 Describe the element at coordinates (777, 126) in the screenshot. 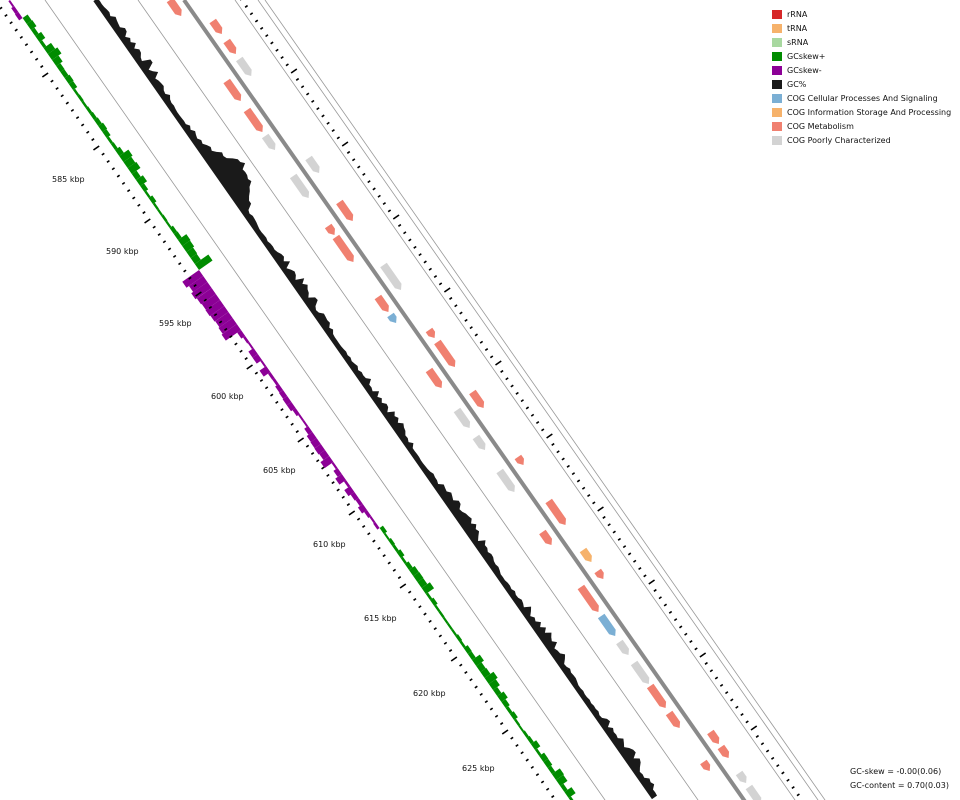

I see `legend-swatch-cog-metabolism` at that location.